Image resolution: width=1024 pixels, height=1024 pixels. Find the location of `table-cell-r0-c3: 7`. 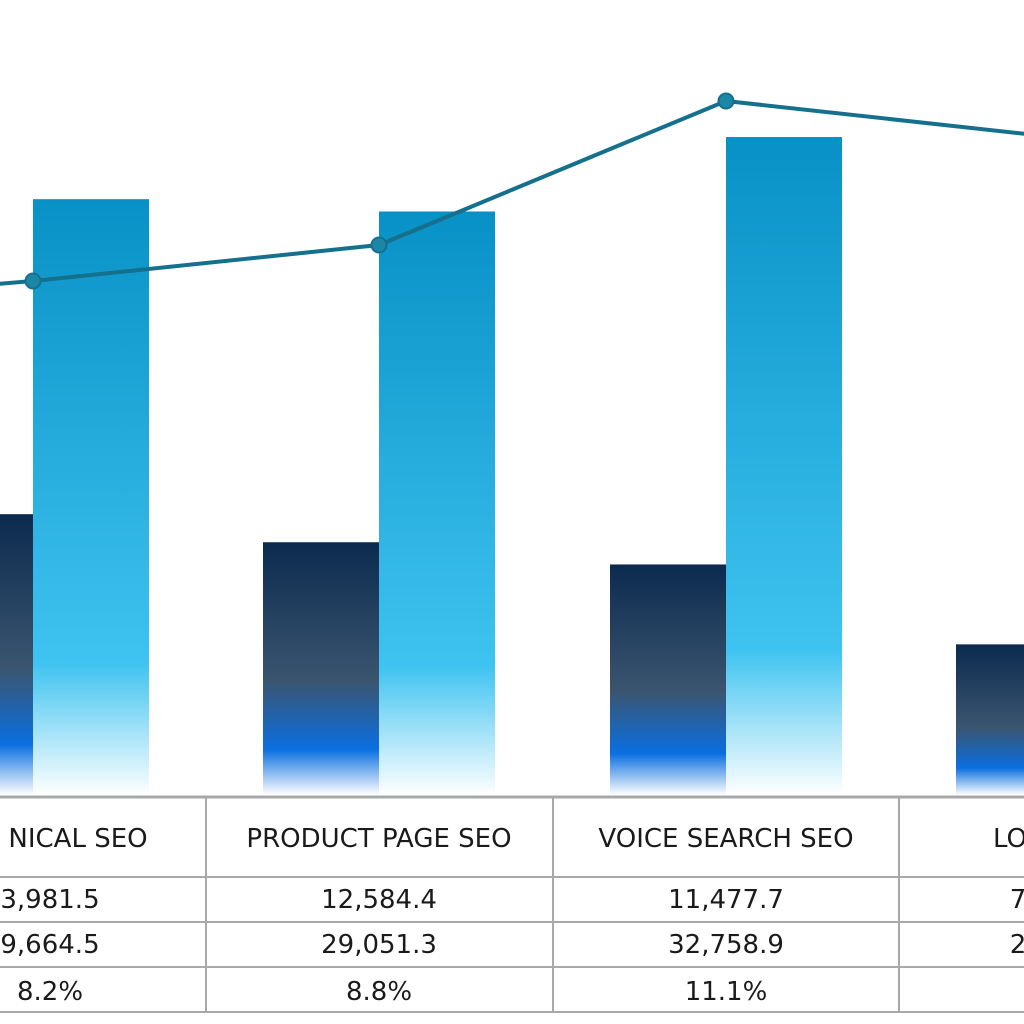

table-cell-r0-c3: 7 is located at coordinates (1017, 900).